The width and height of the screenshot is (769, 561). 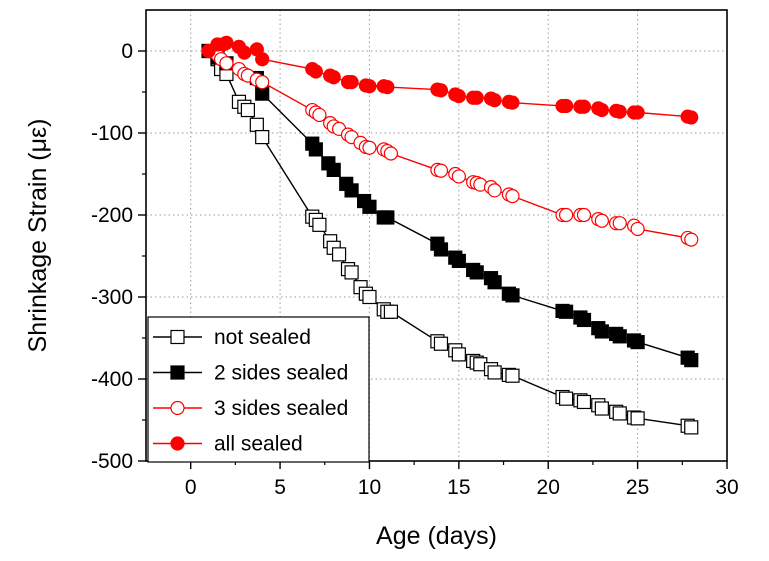 What do you see at coordinates (637, 487) in the screenshot?
I see `x-tick-label: 25` at bounding box center [637, 487].